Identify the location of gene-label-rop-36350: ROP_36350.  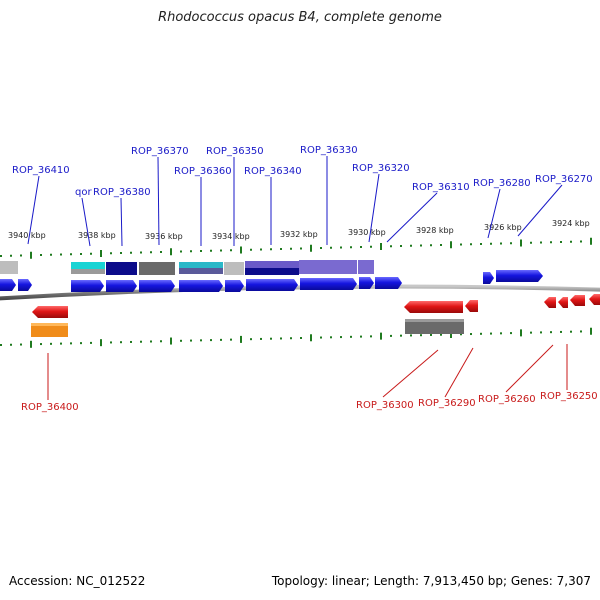
(235, 151).